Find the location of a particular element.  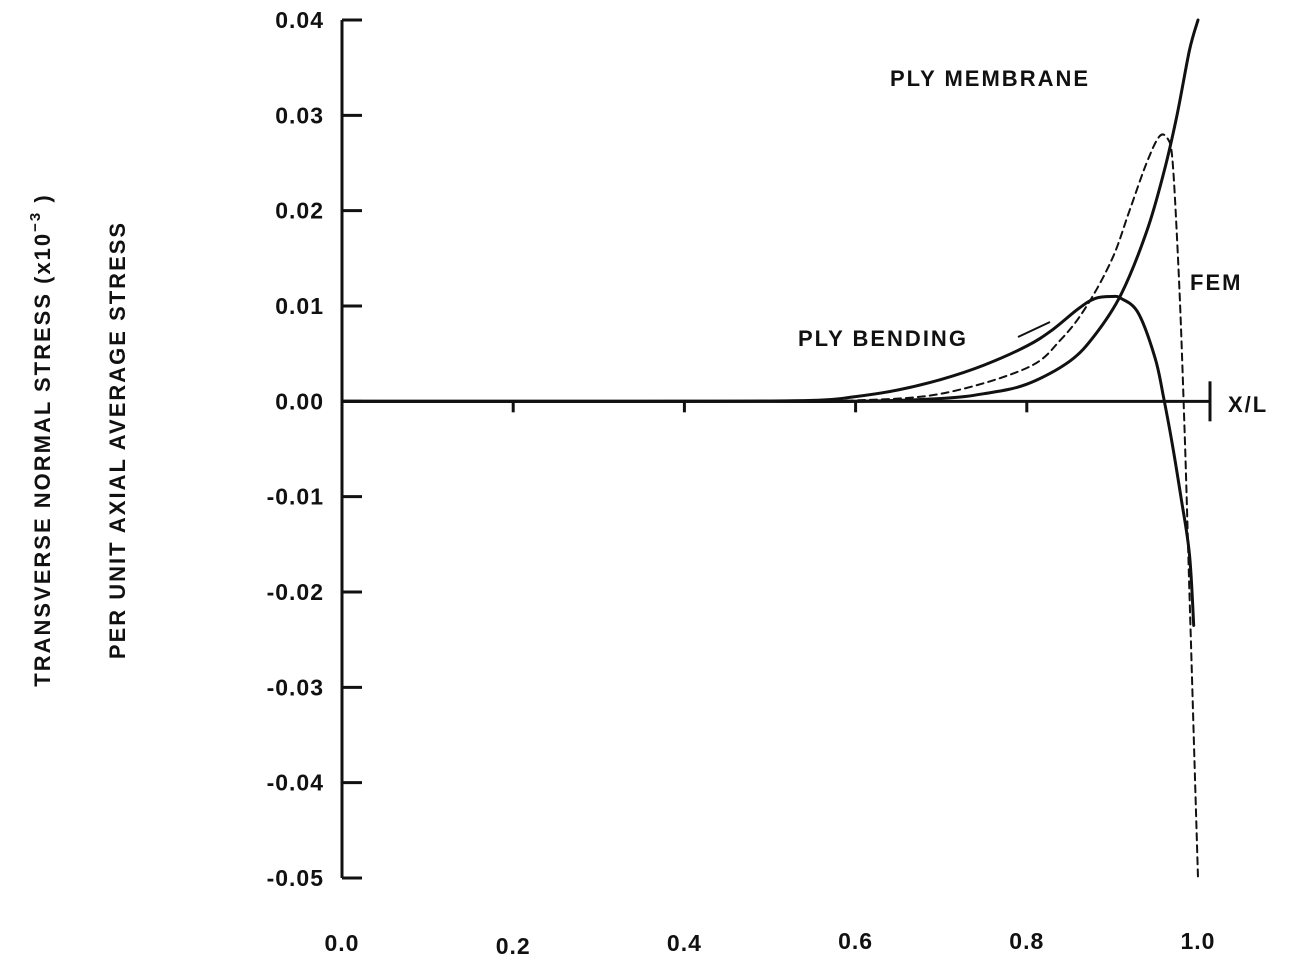

x-tick-label: 0.8 is located at coordinates (1026, 941).